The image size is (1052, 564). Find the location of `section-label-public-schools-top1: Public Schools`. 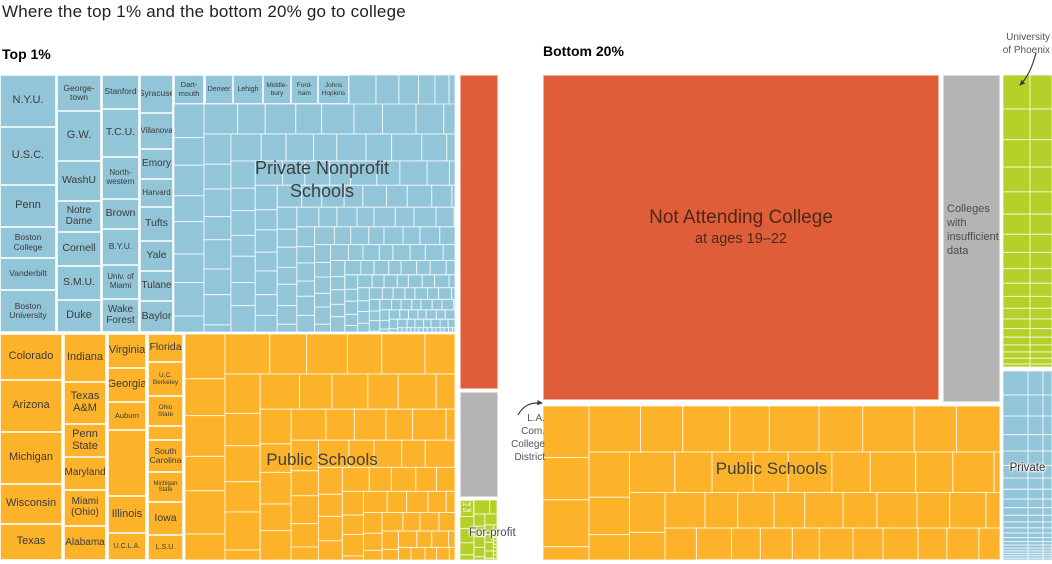

section-label-public-schools-top1: Public Schools is located at coordinates (322, 459).